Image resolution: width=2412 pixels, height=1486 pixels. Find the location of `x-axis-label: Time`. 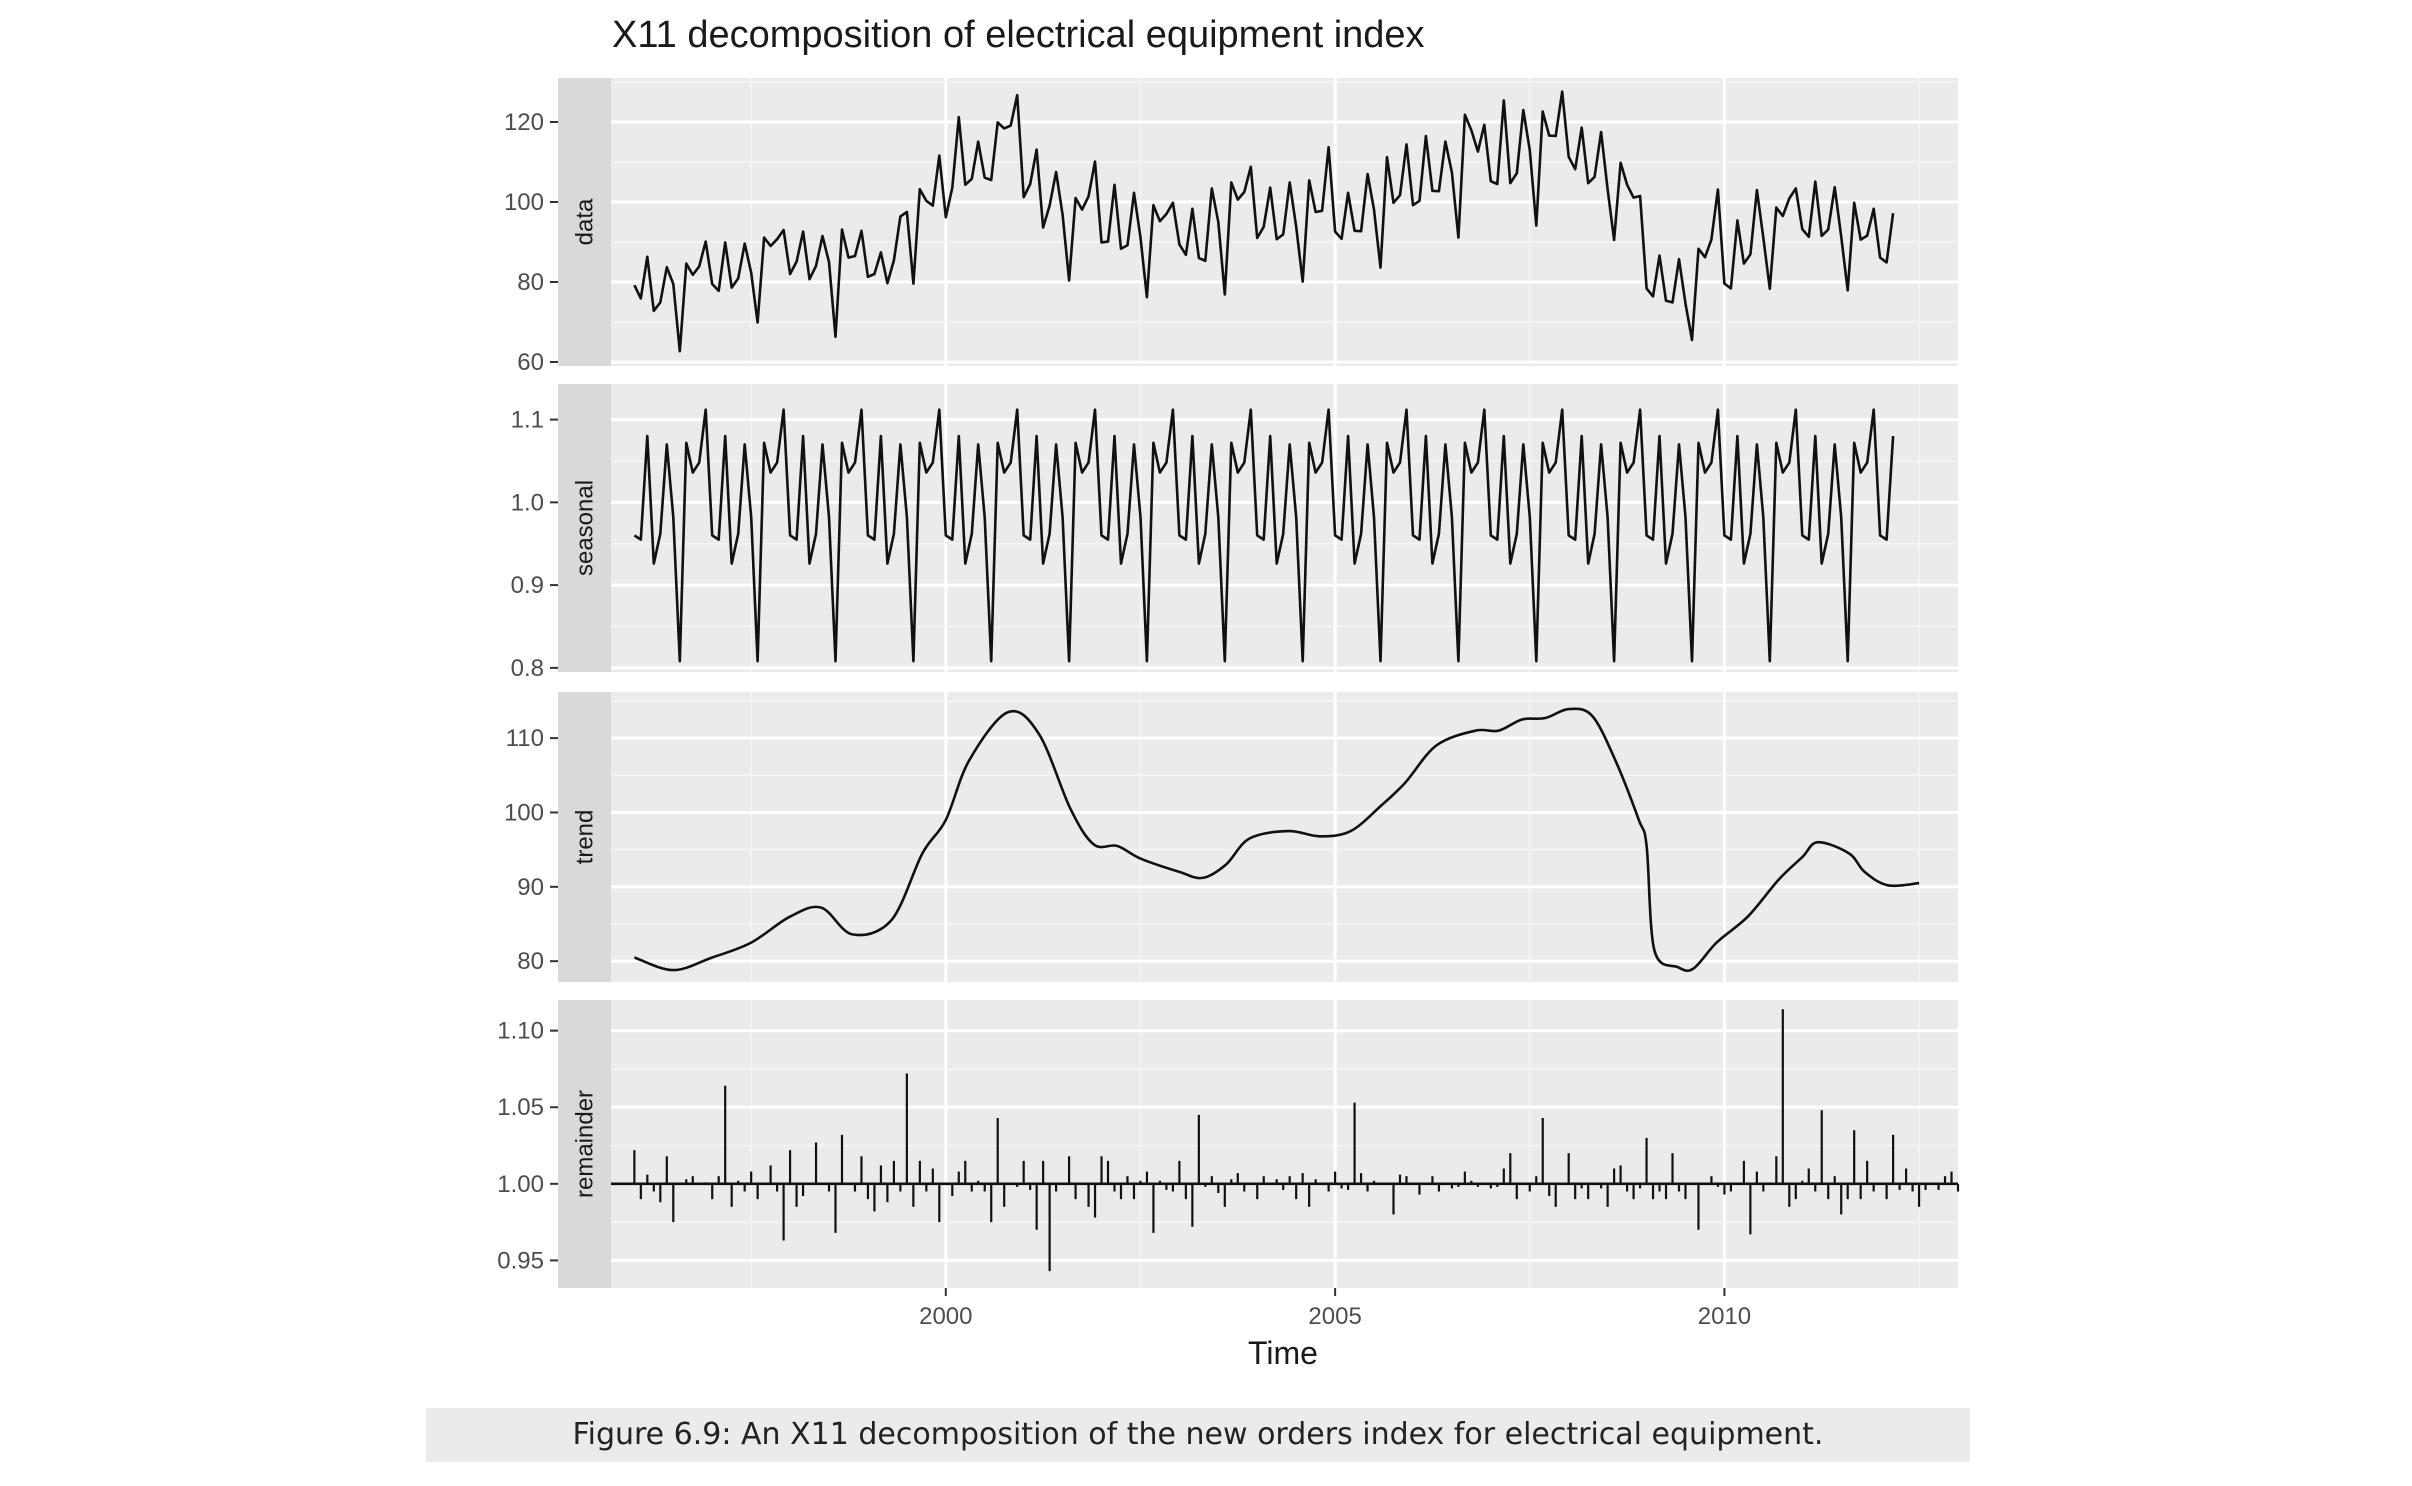

x-axis-label: Time is located at coordinates (1283, 1353).